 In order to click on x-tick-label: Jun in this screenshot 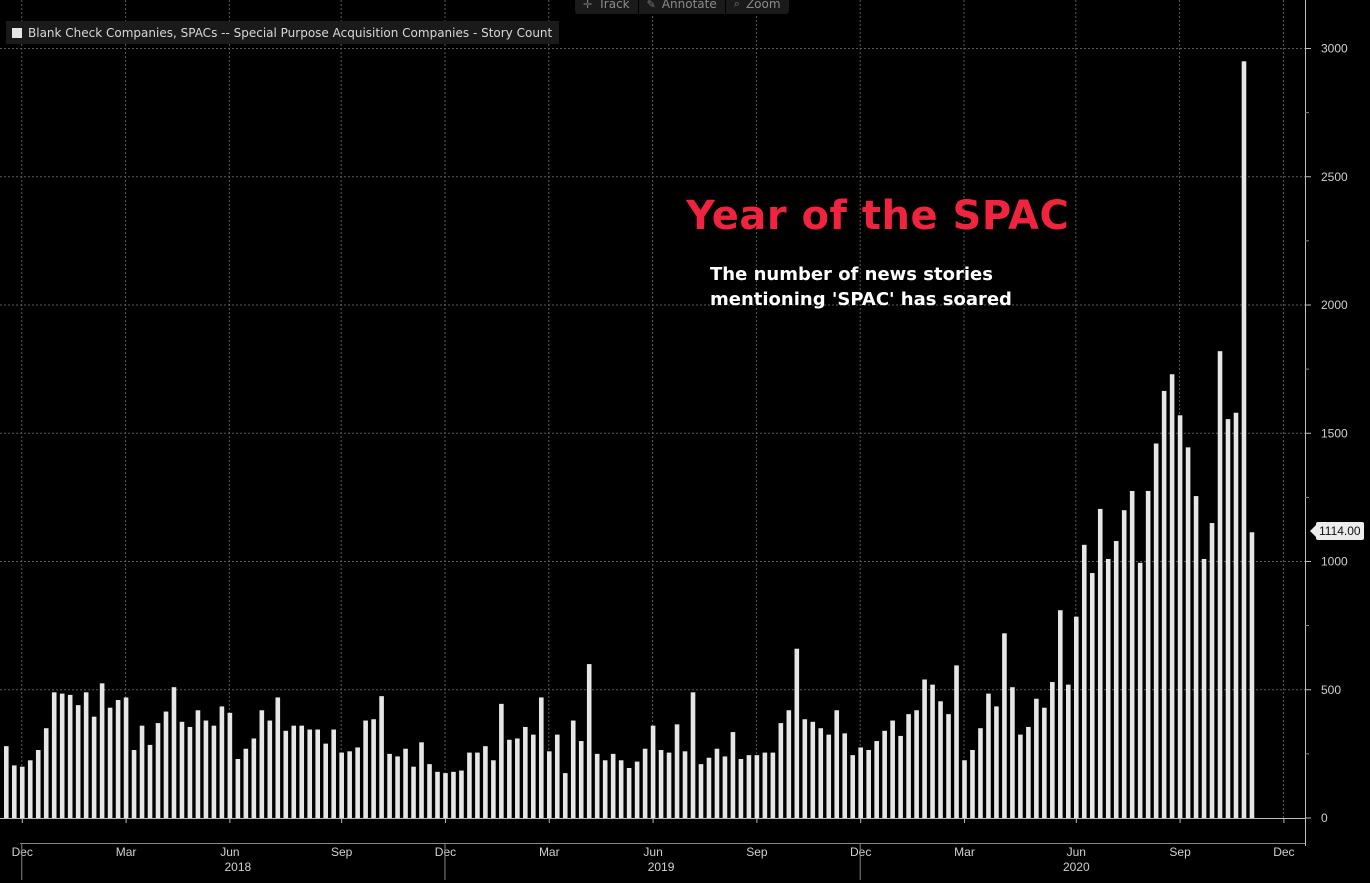, I will do `click(229, 852)`.